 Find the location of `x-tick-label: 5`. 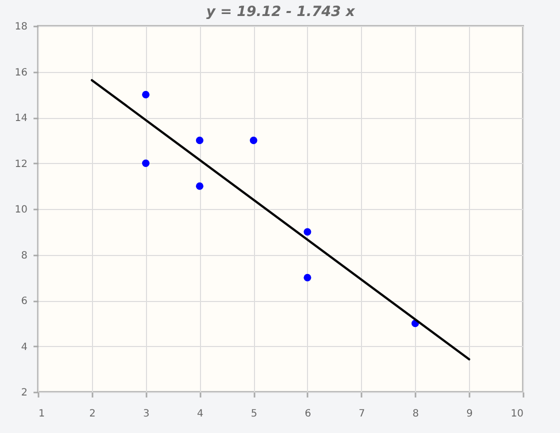

x-tick-label: 5 is located at coordinates (254, 414).